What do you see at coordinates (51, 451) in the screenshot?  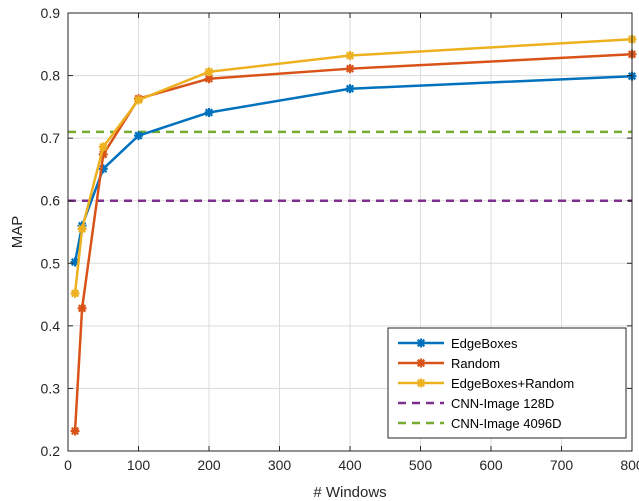 I see `y-tick-label: 0.2` at bounding box center [51, 451].